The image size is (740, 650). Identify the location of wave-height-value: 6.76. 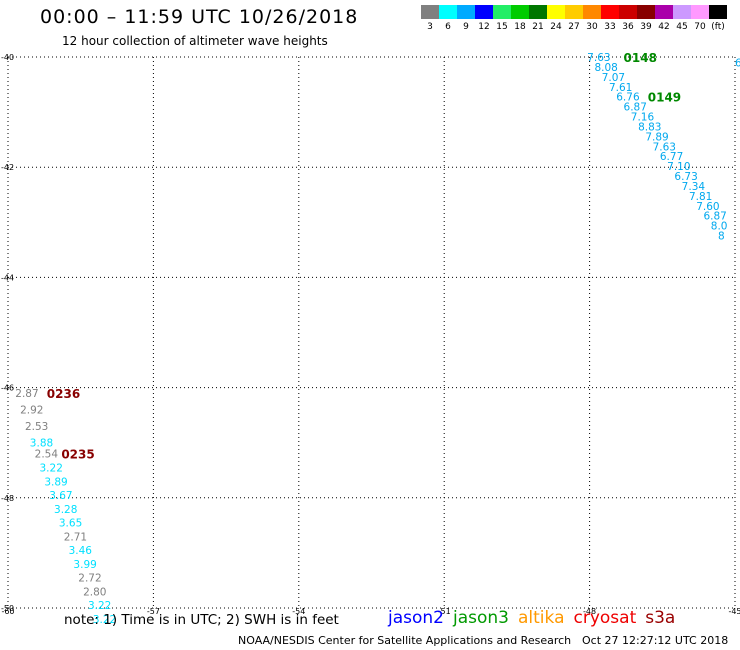
(628, 98).